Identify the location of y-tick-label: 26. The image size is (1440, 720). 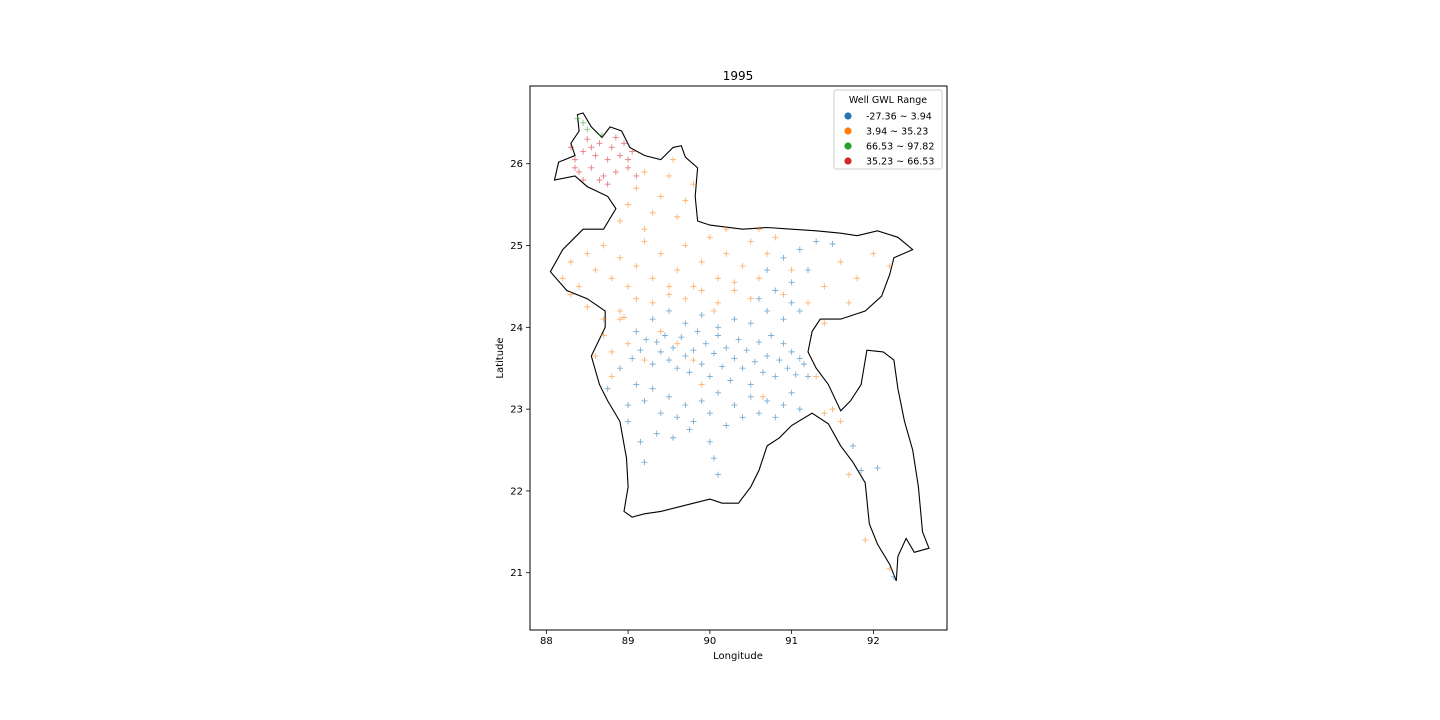
(516, 164).